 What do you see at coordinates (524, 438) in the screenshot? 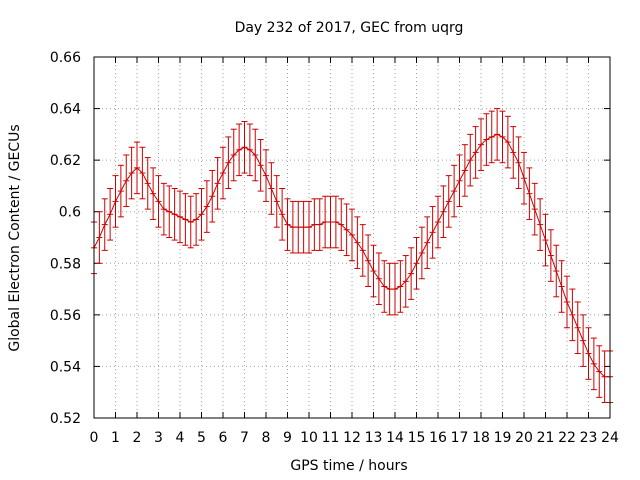
I see `x-tick-label: 20` at bounding box center [524, 438].